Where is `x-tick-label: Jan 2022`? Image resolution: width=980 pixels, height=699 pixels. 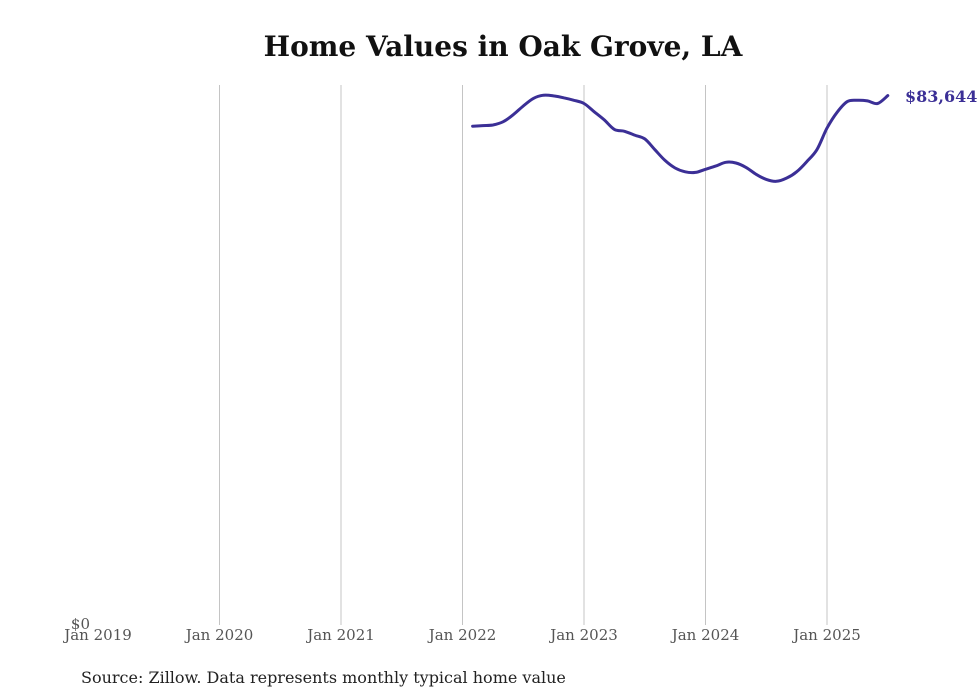 x-tick-label: Jan 2022 is located at coordinates (462, 635).